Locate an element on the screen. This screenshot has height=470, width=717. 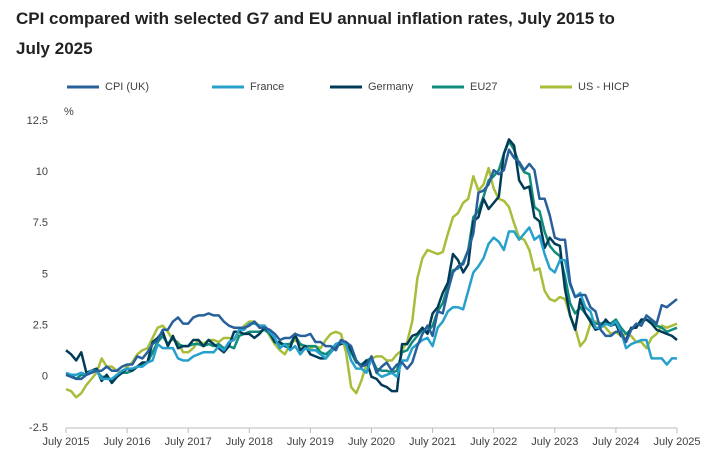
y-unit: % is located at coordinates (69, 112).